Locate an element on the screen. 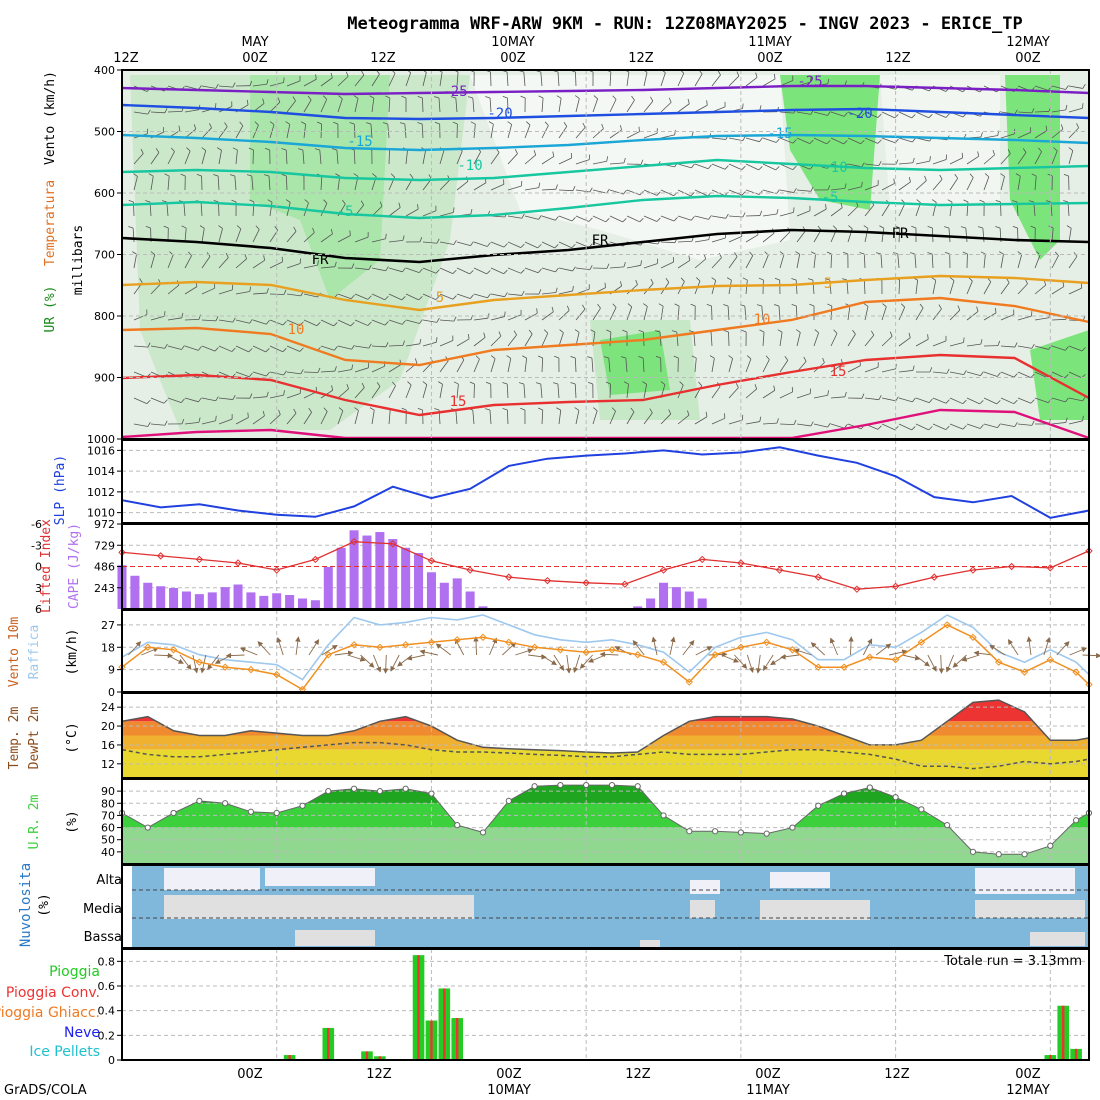 This screenshot has height=1100, width=1100. cape-bar is located at coordinates (302, 603).